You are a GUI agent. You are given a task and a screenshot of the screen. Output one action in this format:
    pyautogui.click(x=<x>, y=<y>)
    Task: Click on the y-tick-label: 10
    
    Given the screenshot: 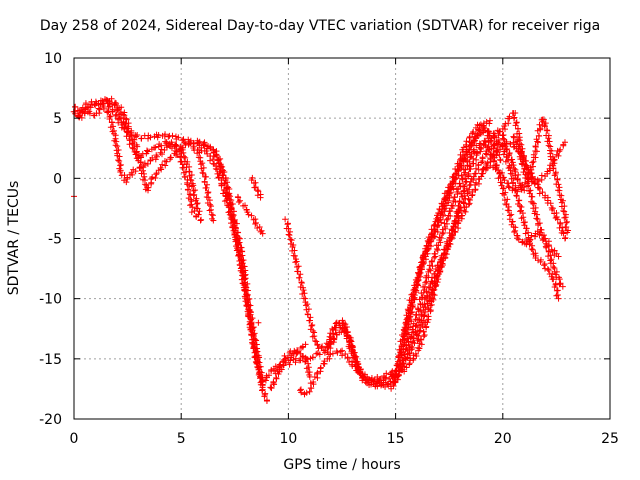 What is the action you would take?
    pyautogui.click(x=53, y=59)
    